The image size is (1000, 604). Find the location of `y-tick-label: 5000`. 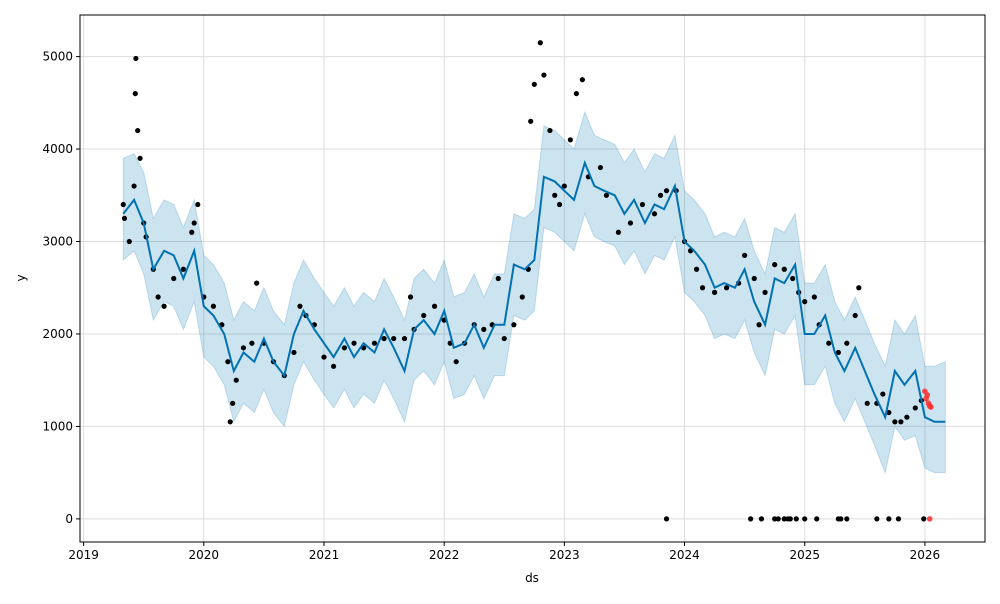

y-tick-label: 5000 is located at coordinates (57, 57).